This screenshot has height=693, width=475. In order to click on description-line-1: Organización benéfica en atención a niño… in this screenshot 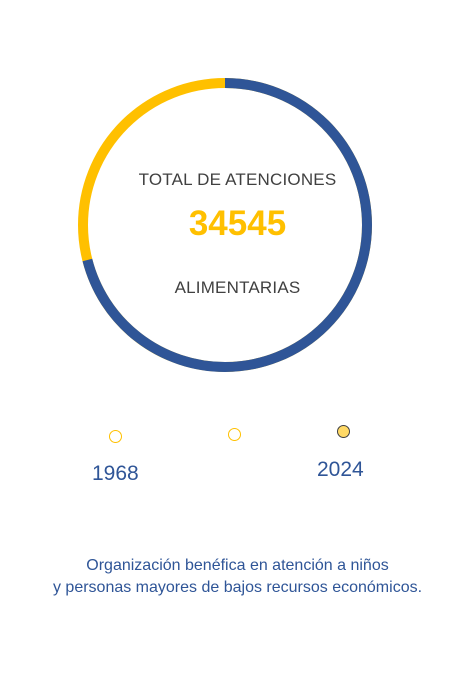, I will do `click(237, 565)`.